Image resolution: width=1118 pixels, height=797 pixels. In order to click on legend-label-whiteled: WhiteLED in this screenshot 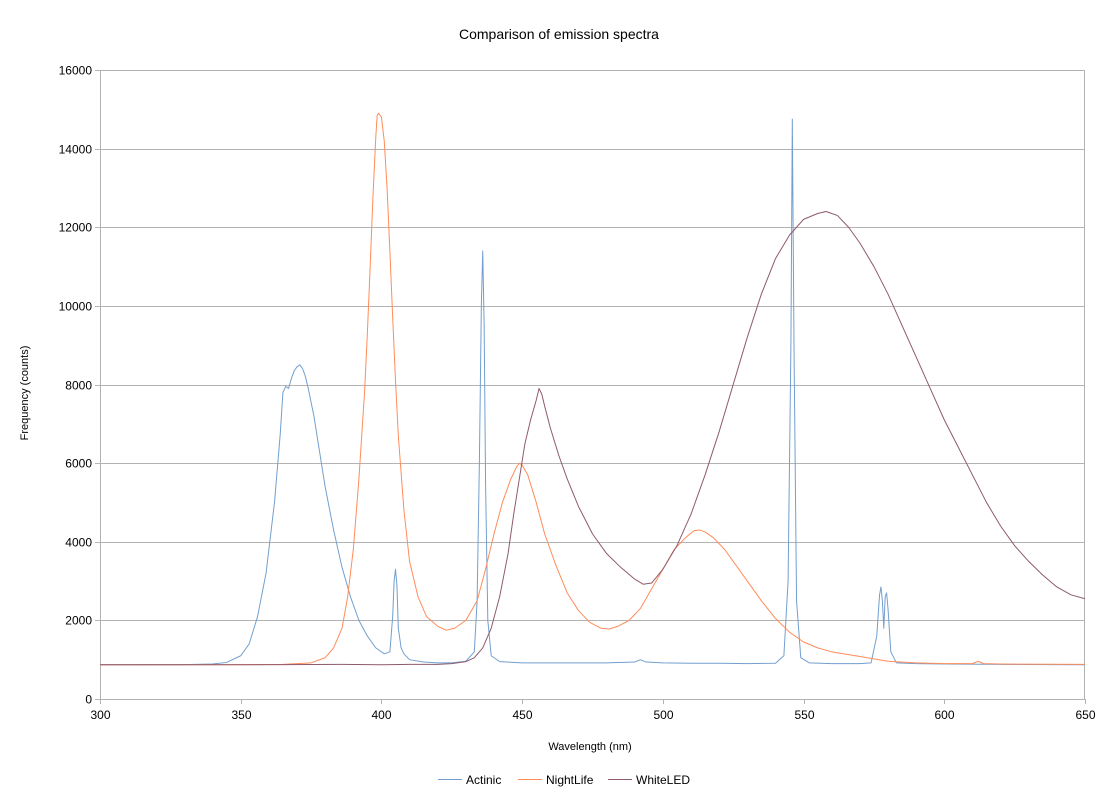, I will do `click(663, 780)`.